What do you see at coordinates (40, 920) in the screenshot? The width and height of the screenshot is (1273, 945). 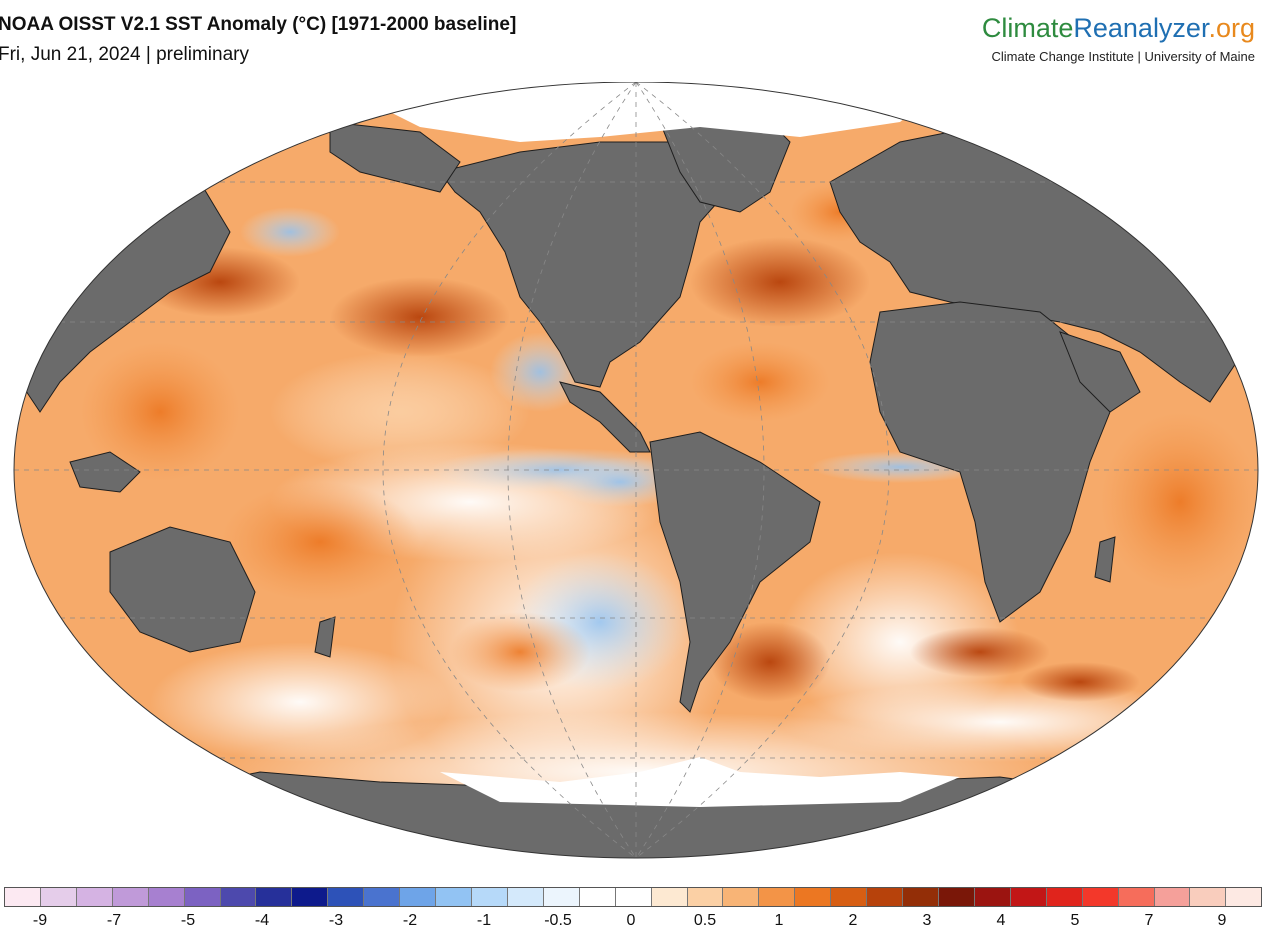 I see `colorbar-tick: -9` at bounding box center [40, 920].